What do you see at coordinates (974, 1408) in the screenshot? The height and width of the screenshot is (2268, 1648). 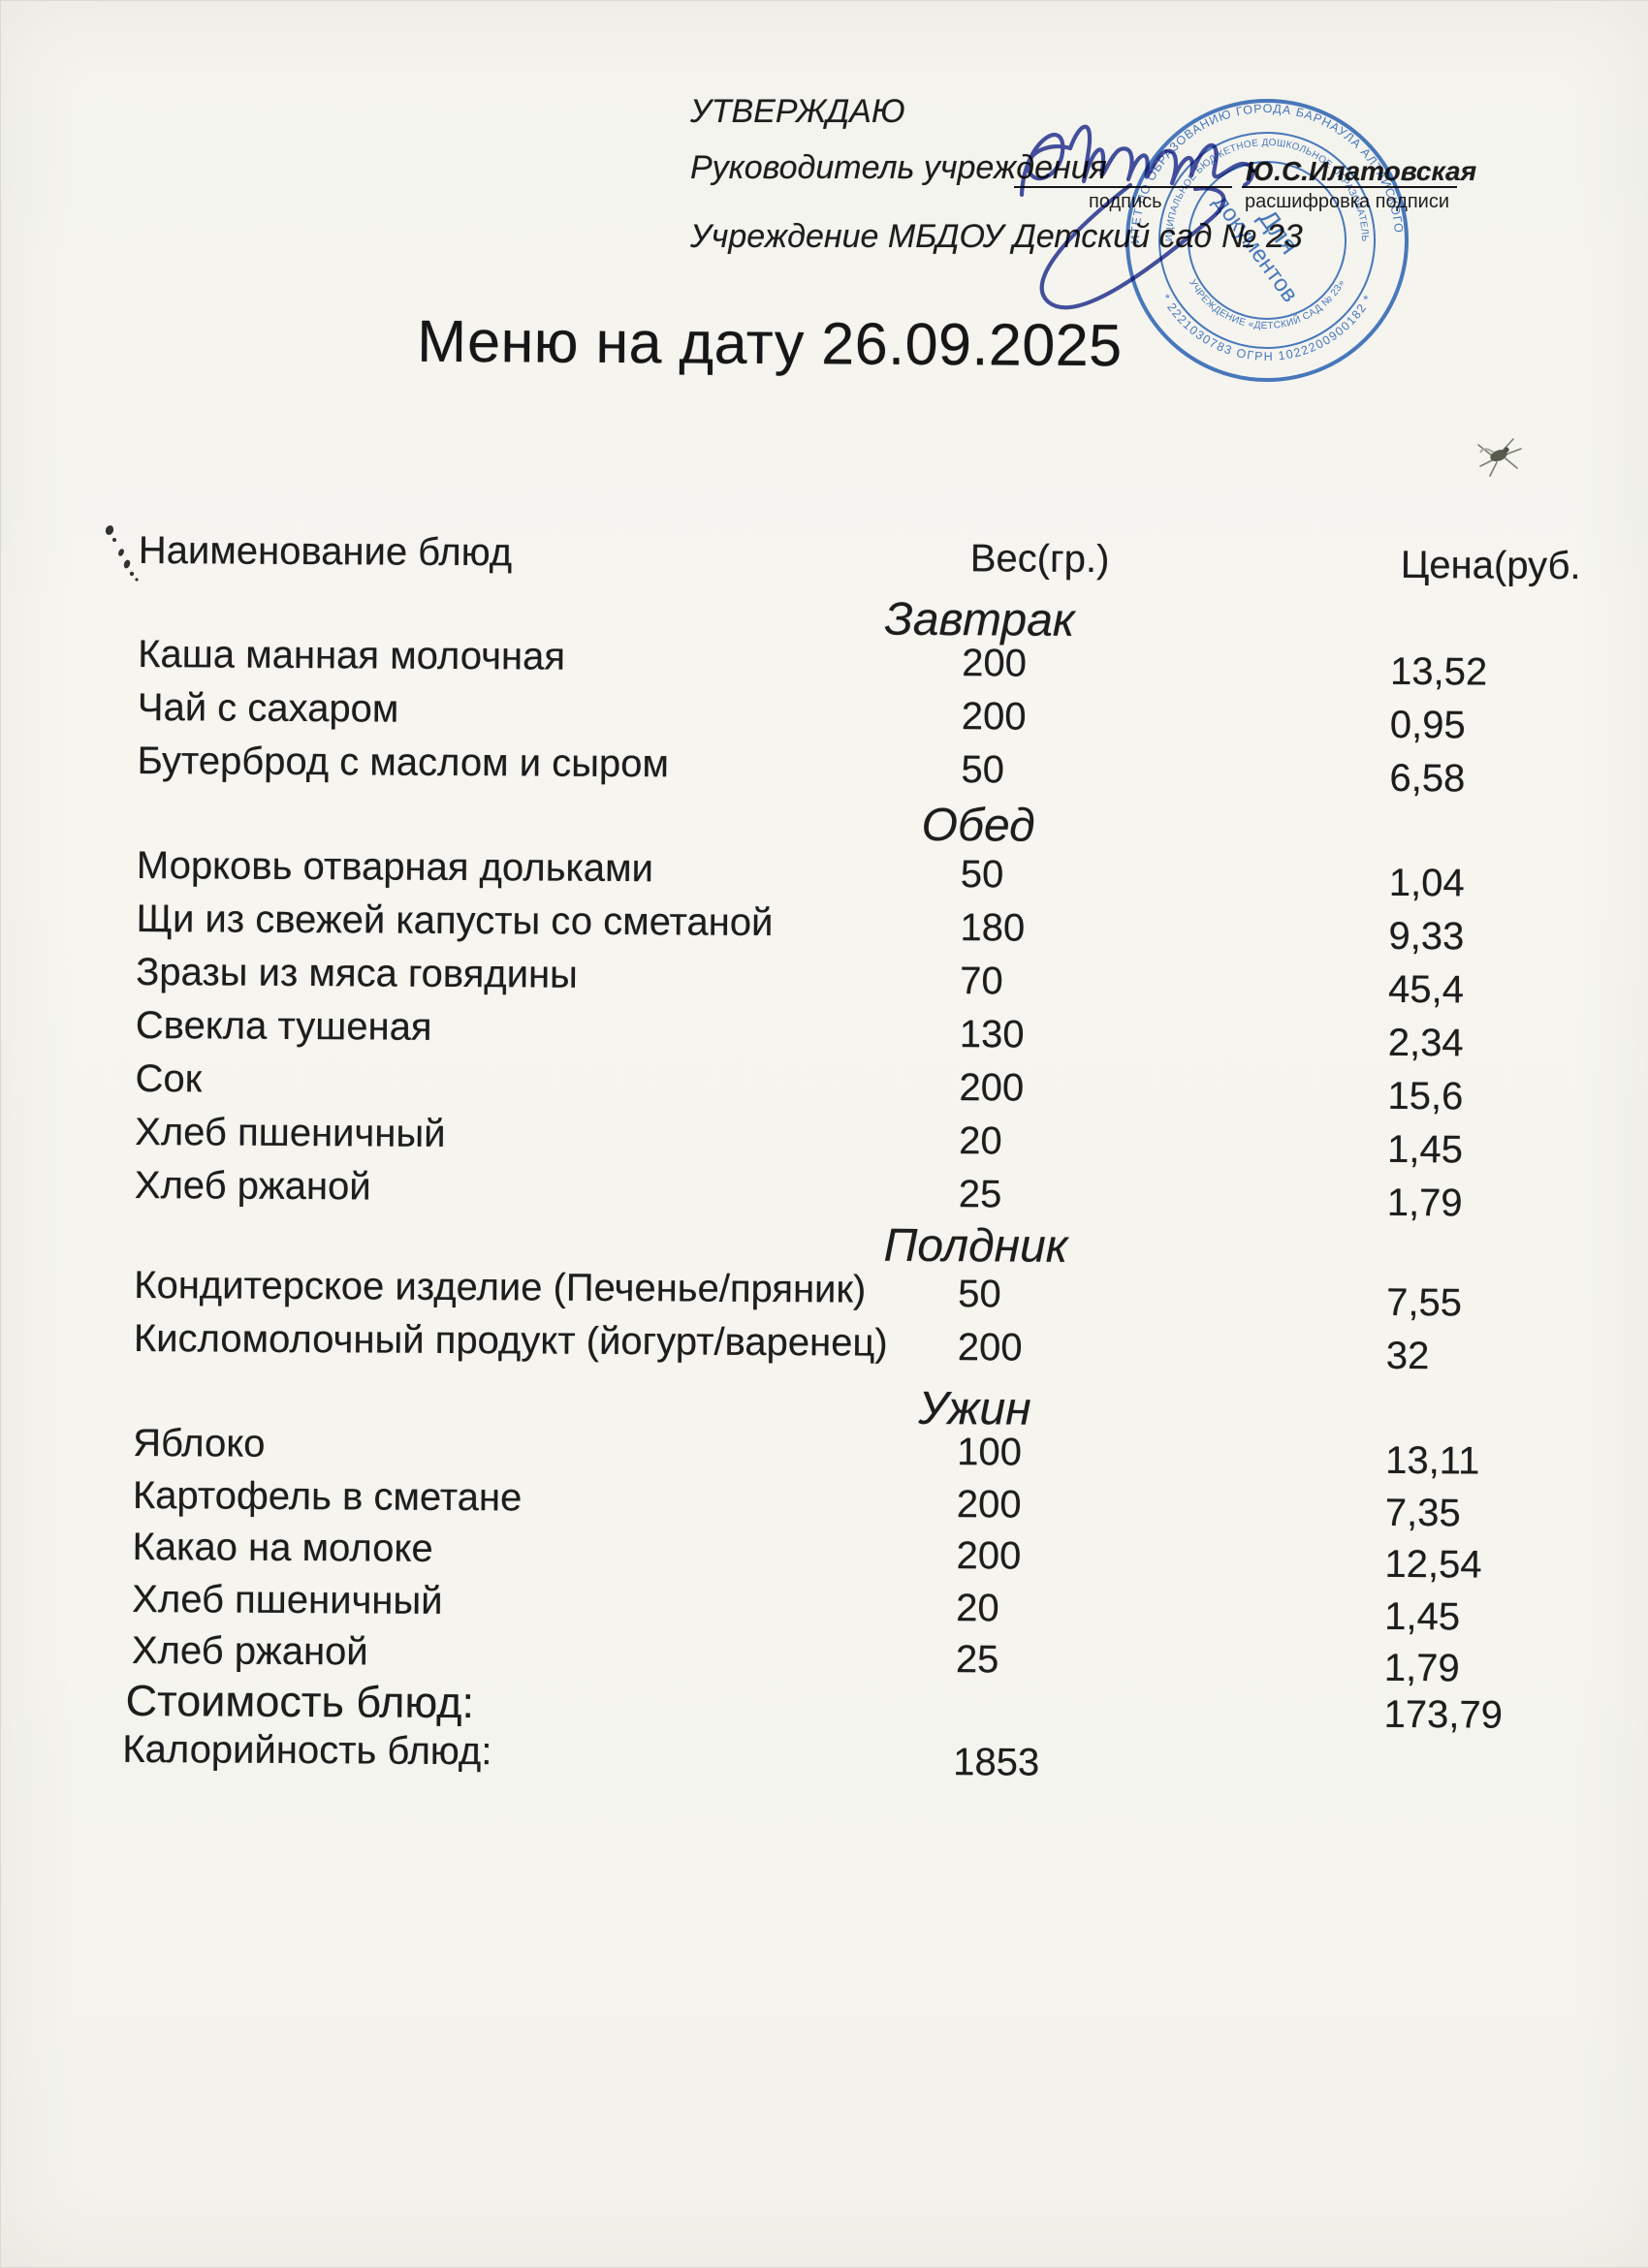 I see `meal-section-label: Ужин` at bounding box center [974, 1408].